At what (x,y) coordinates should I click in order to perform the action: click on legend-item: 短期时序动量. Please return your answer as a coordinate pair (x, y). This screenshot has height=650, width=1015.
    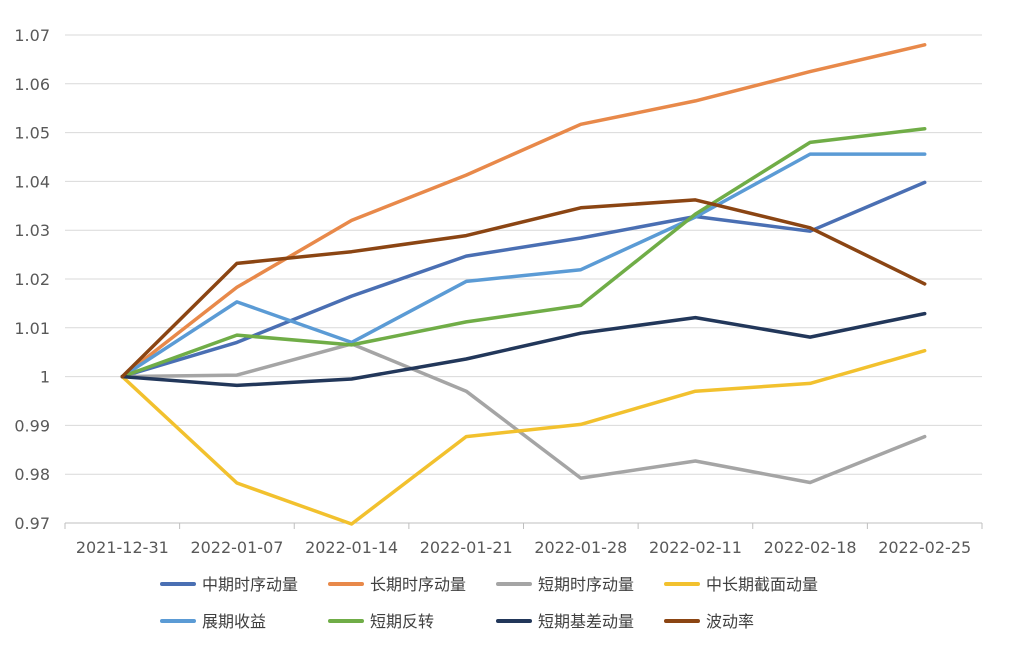
    Looking at the image, I should click on (565, 584).